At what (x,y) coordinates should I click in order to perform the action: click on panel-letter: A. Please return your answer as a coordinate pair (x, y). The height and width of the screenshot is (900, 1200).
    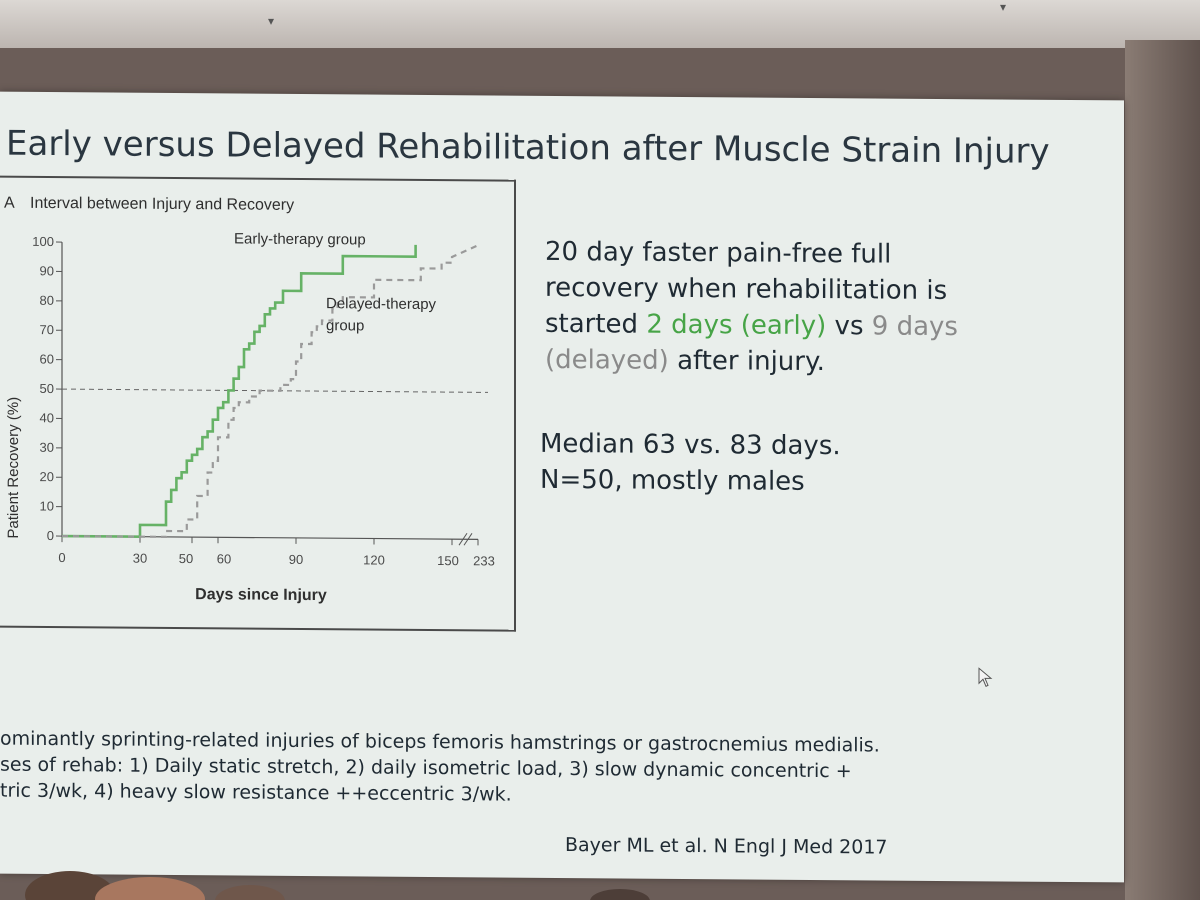
    Looking at the image, I should click on (9, 203).